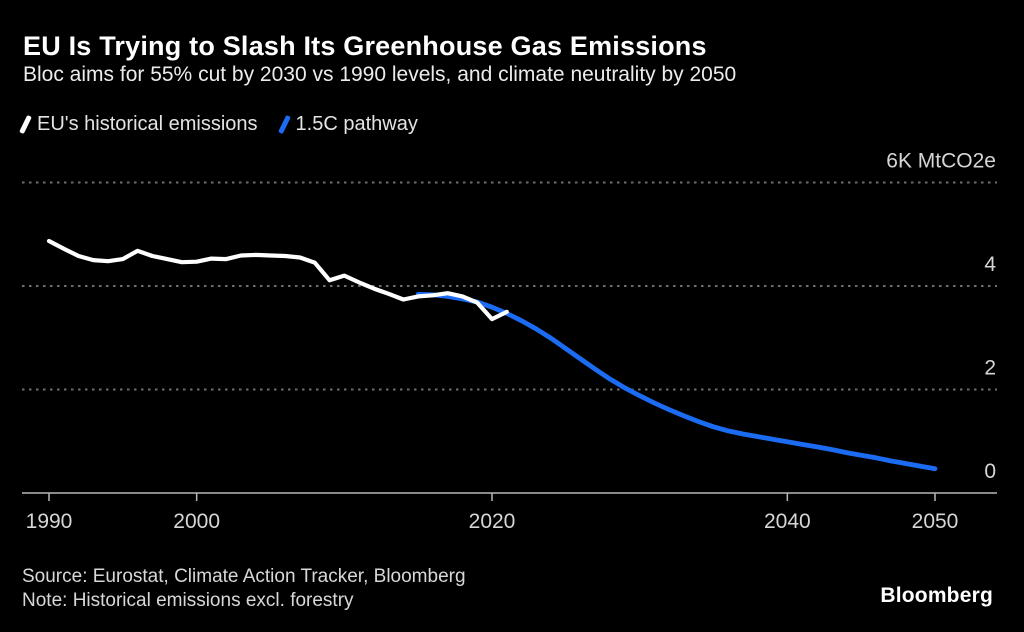 The image size is (1024, 632). I want to click on bloomberg-logo: Bloomberg, so click(936, 595).